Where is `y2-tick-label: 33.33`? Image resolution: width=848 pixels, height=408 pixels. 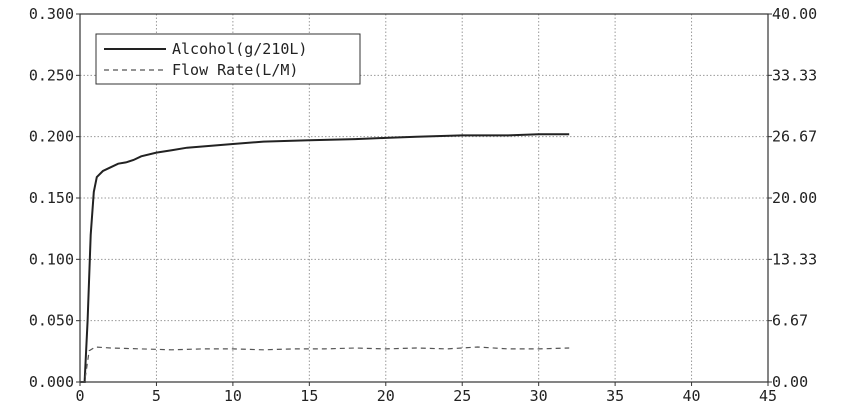 y2-tick-label: 33.33 is located at coordinates (794, 75).